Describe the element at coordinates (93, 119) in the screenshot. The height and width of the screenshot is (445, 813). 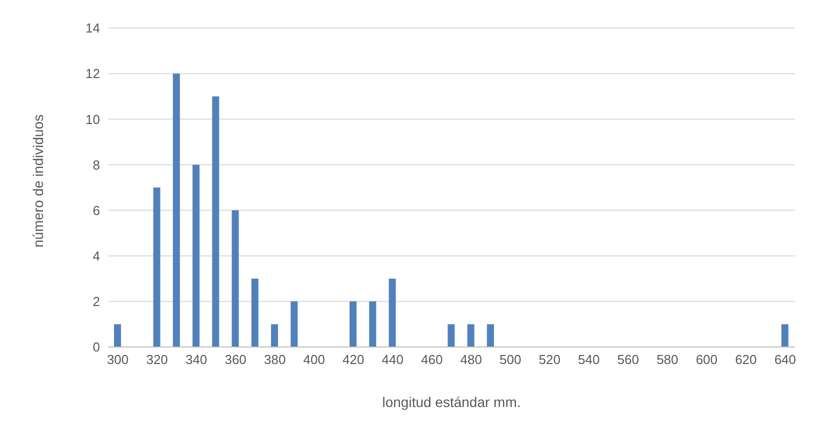
I see `y-tick-label: 10` at that location.